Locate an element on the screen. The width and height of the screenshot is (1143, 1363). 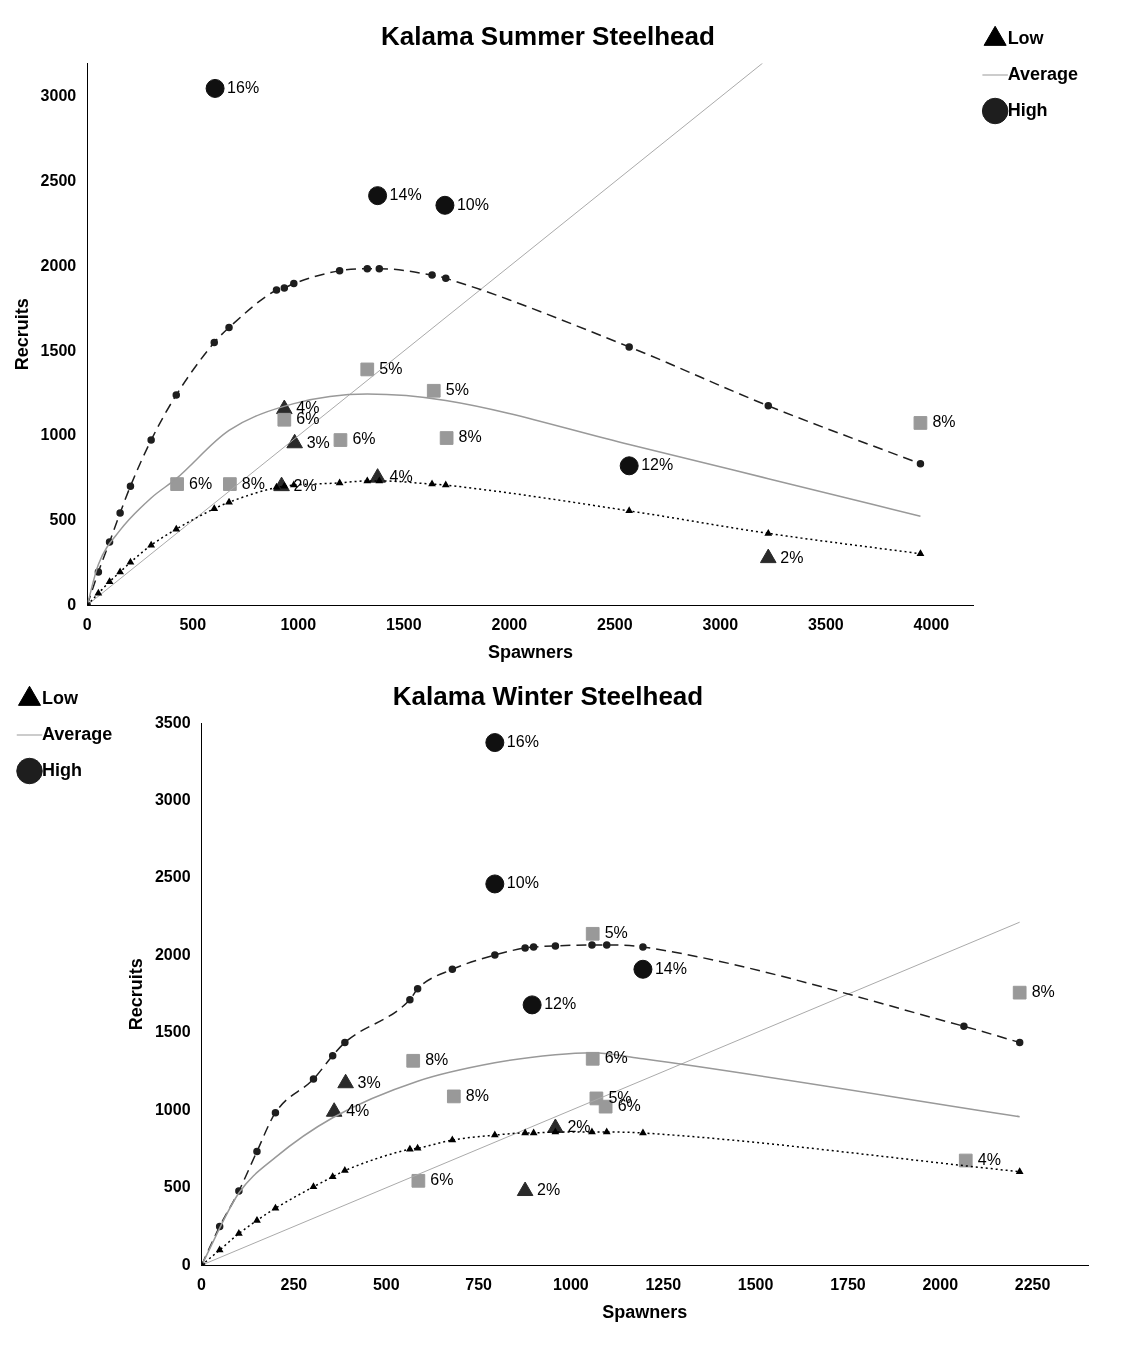
chart-title: Kalama Summer Steelhead is located at coordinates (548, 35).